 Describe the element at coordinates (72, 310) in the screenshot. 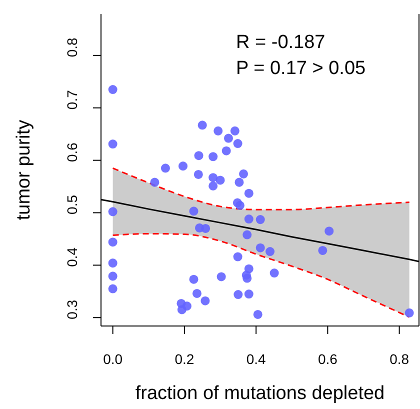

I see `y-tick-label: 0.3` at that location.